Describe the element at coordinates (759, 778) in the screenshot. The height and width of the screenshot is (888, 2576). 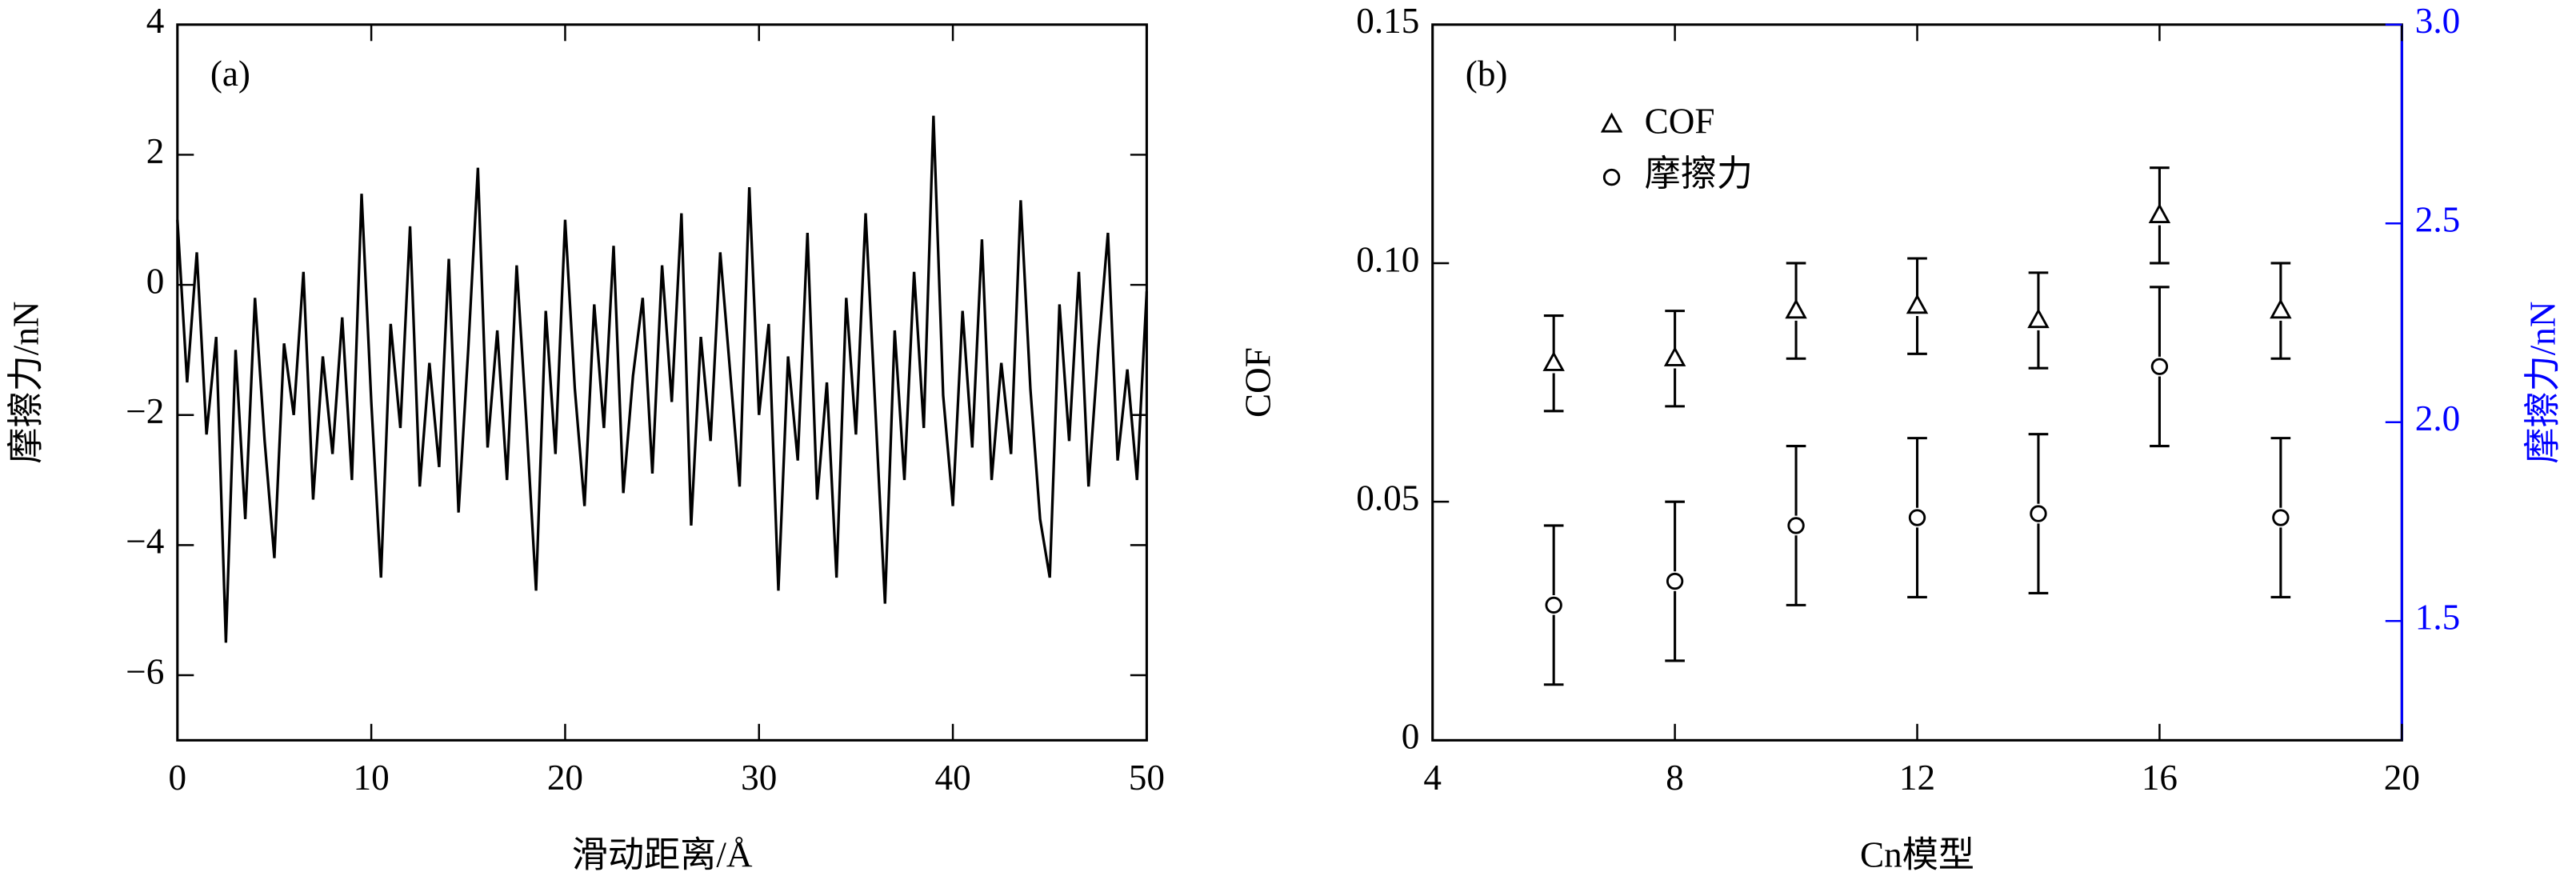
I see `x-tick-label: 30` at that location.